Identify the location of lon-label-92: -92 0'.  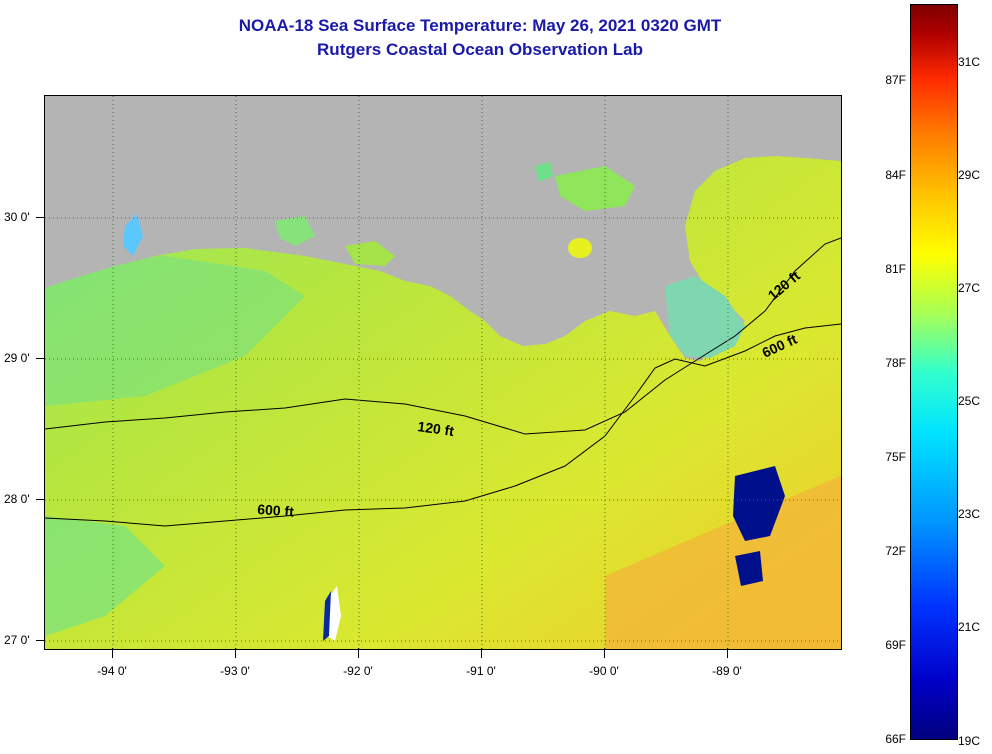
(358, 671).